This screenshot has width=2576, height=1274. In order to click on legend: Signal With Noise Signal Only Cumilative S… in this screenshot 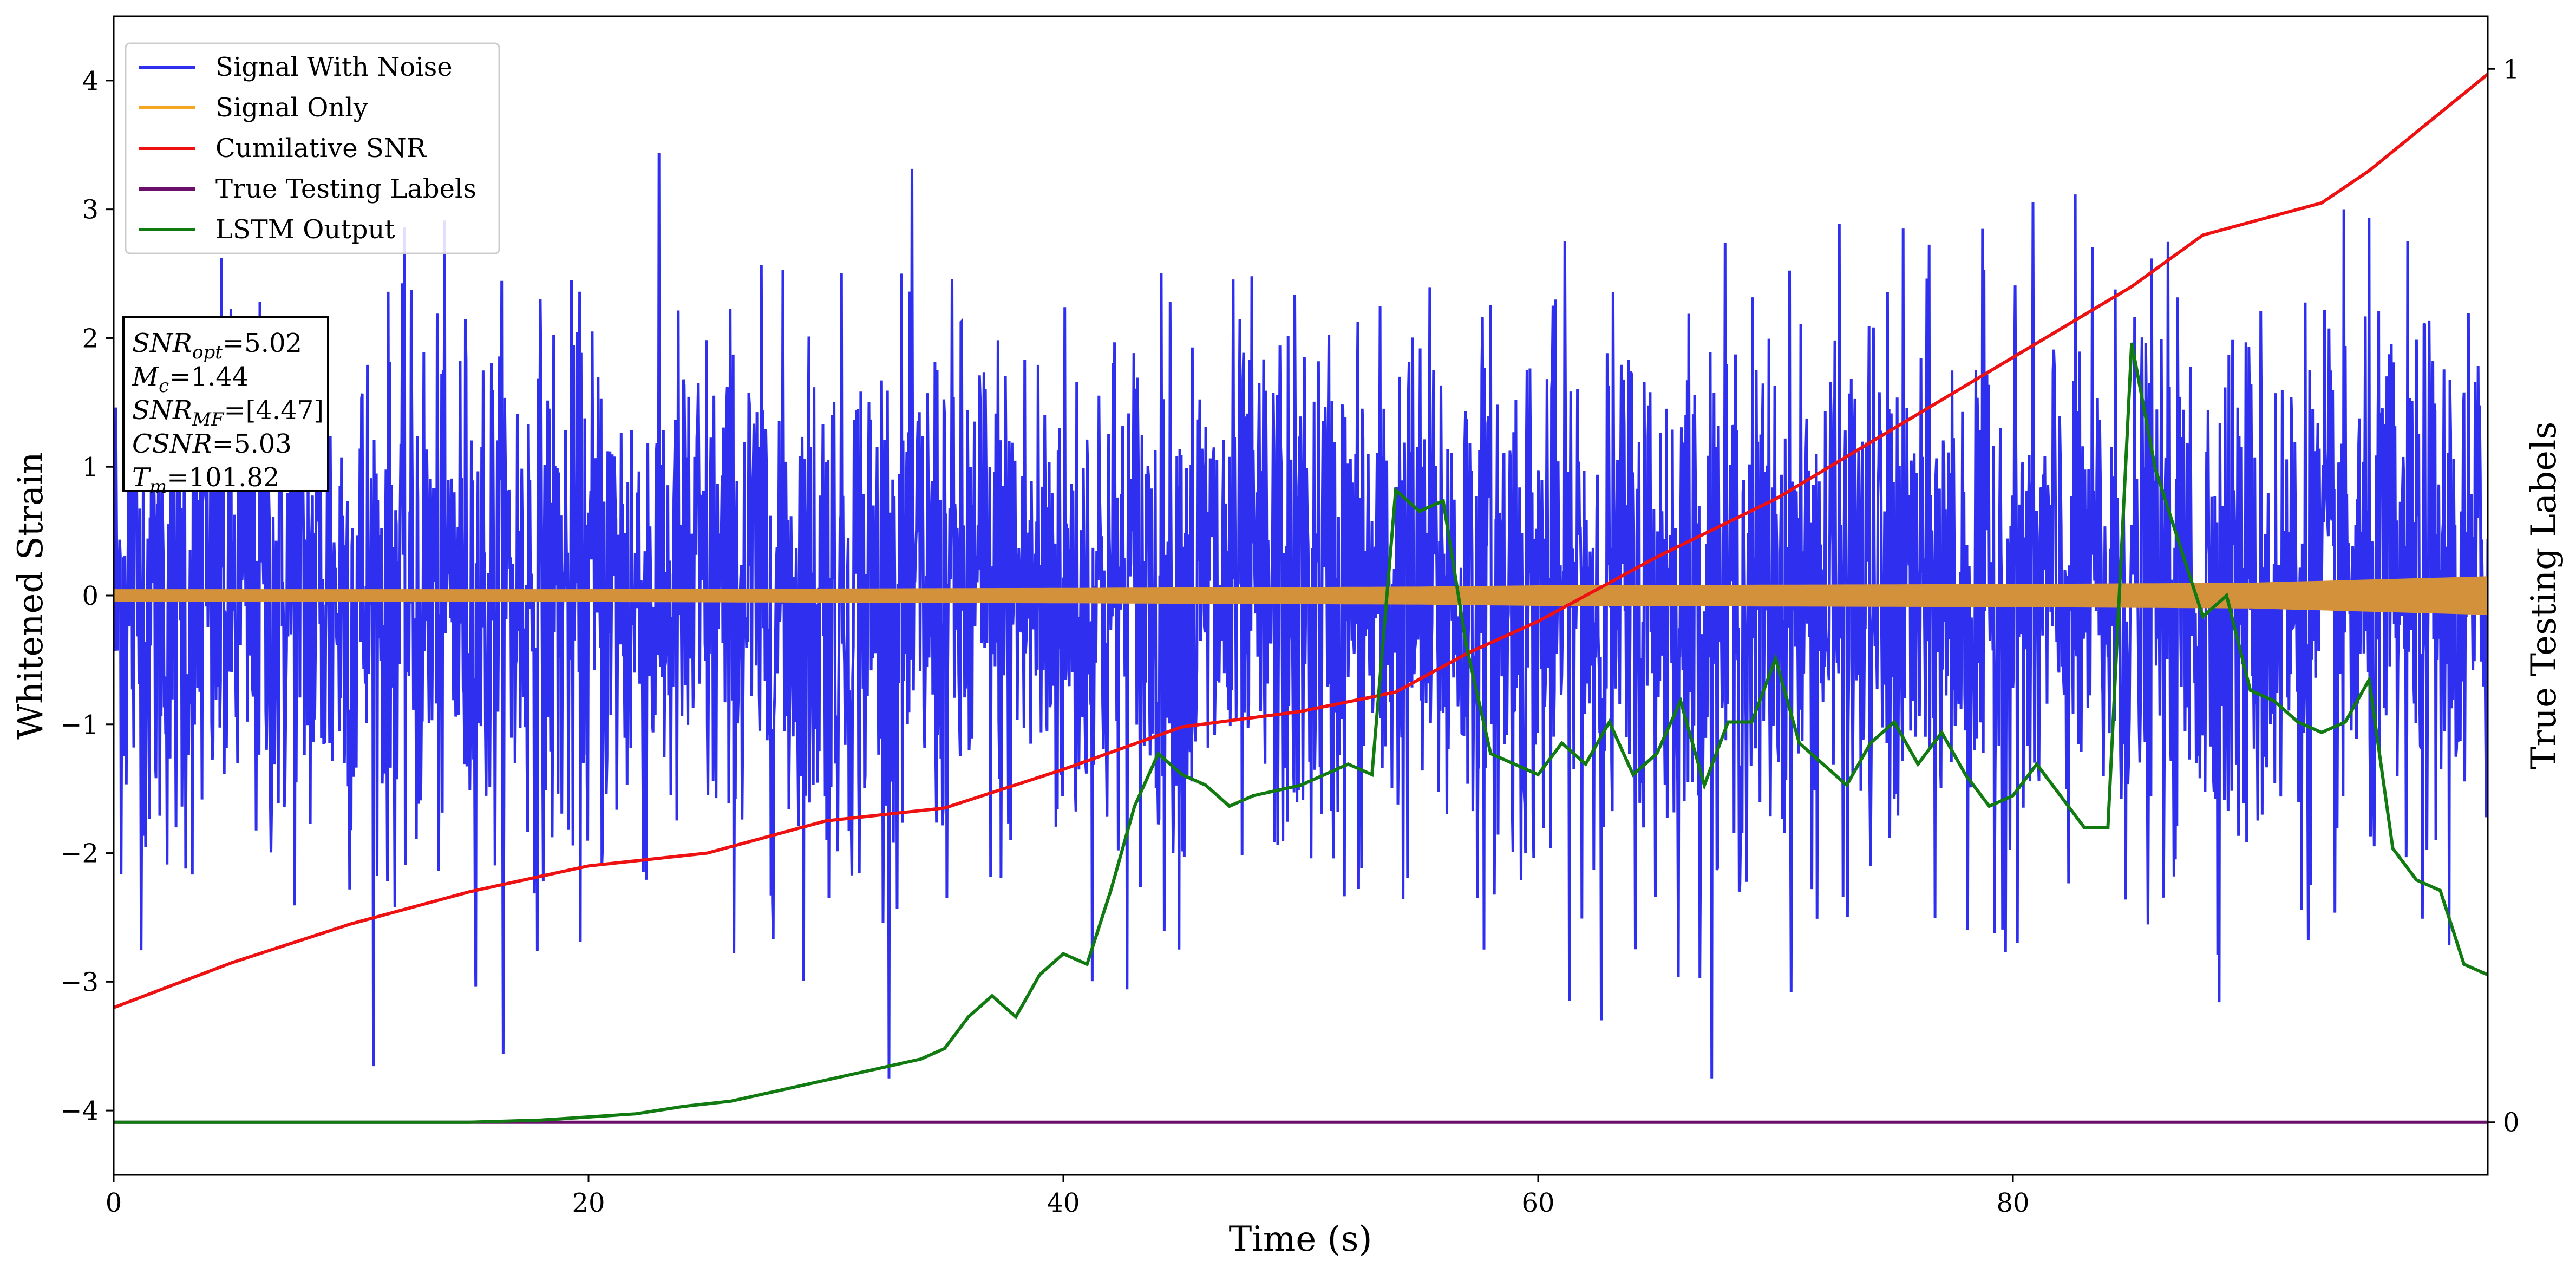, I will do `click(312, 148)`.